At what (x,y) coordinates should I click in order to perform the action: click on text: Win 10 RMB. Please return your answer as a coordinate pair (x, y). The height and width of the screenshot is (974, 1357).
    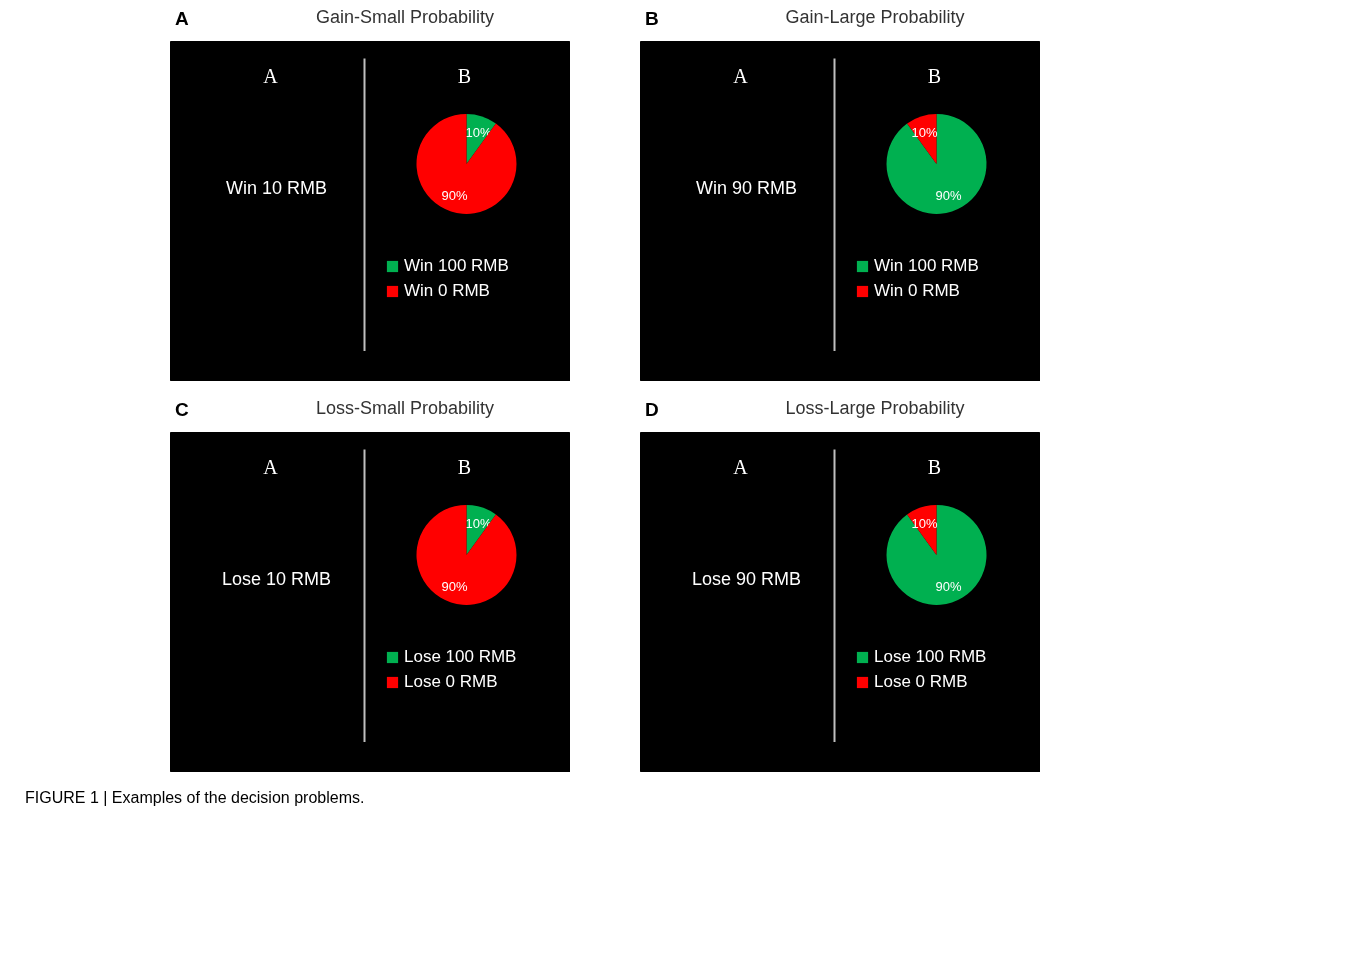
    Looking at the image, I should click on (276, 187).